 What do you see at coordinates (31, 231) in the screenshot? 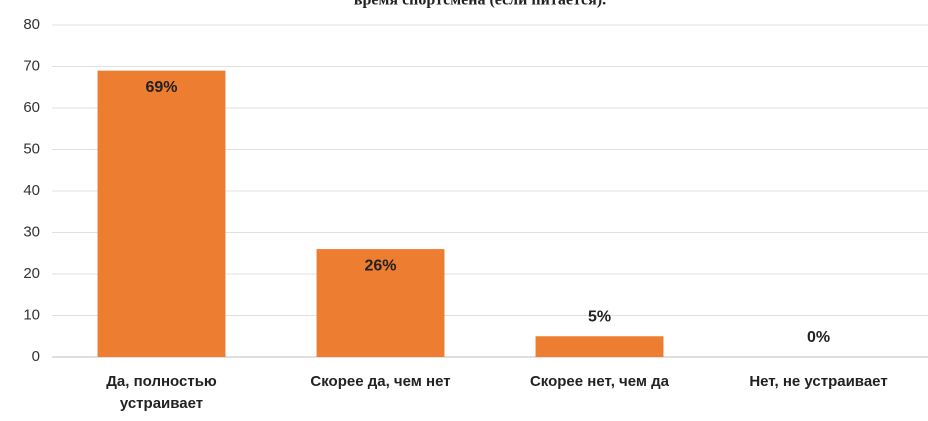
I see `y-tick-label: 30` at bounding box center [31, 231].